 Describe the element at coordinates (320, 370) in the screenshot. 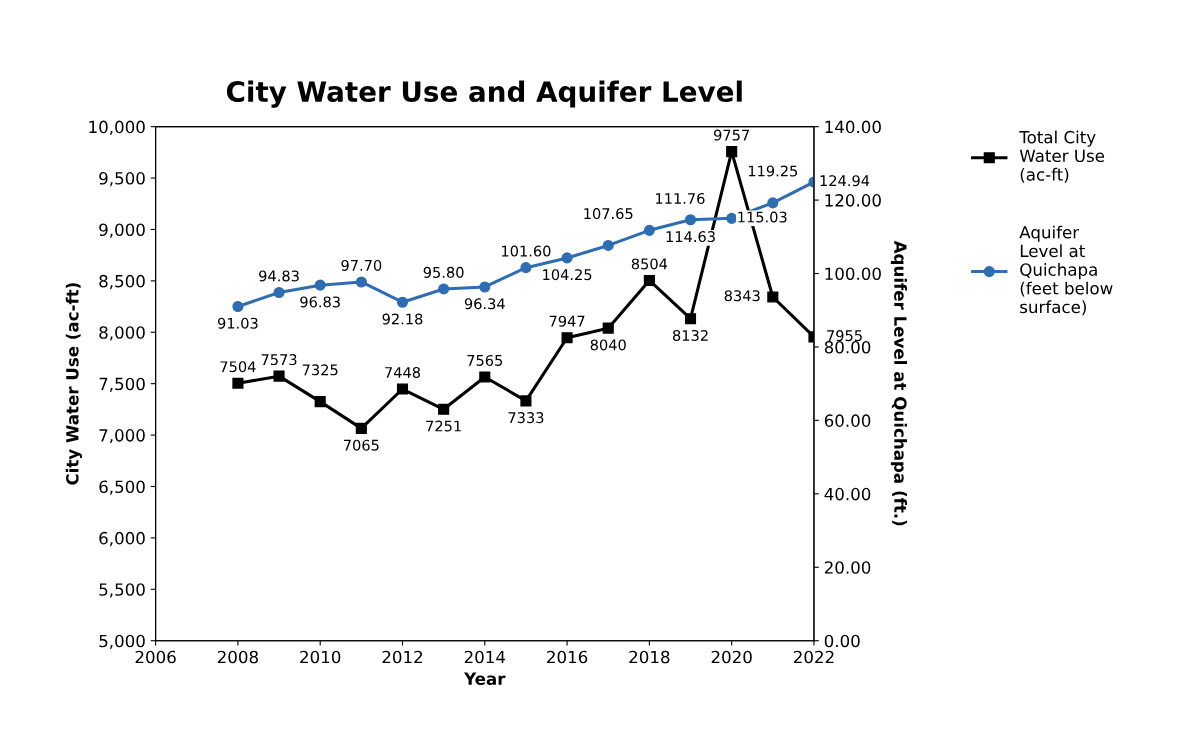

I see `data-label: 7325` at that location.